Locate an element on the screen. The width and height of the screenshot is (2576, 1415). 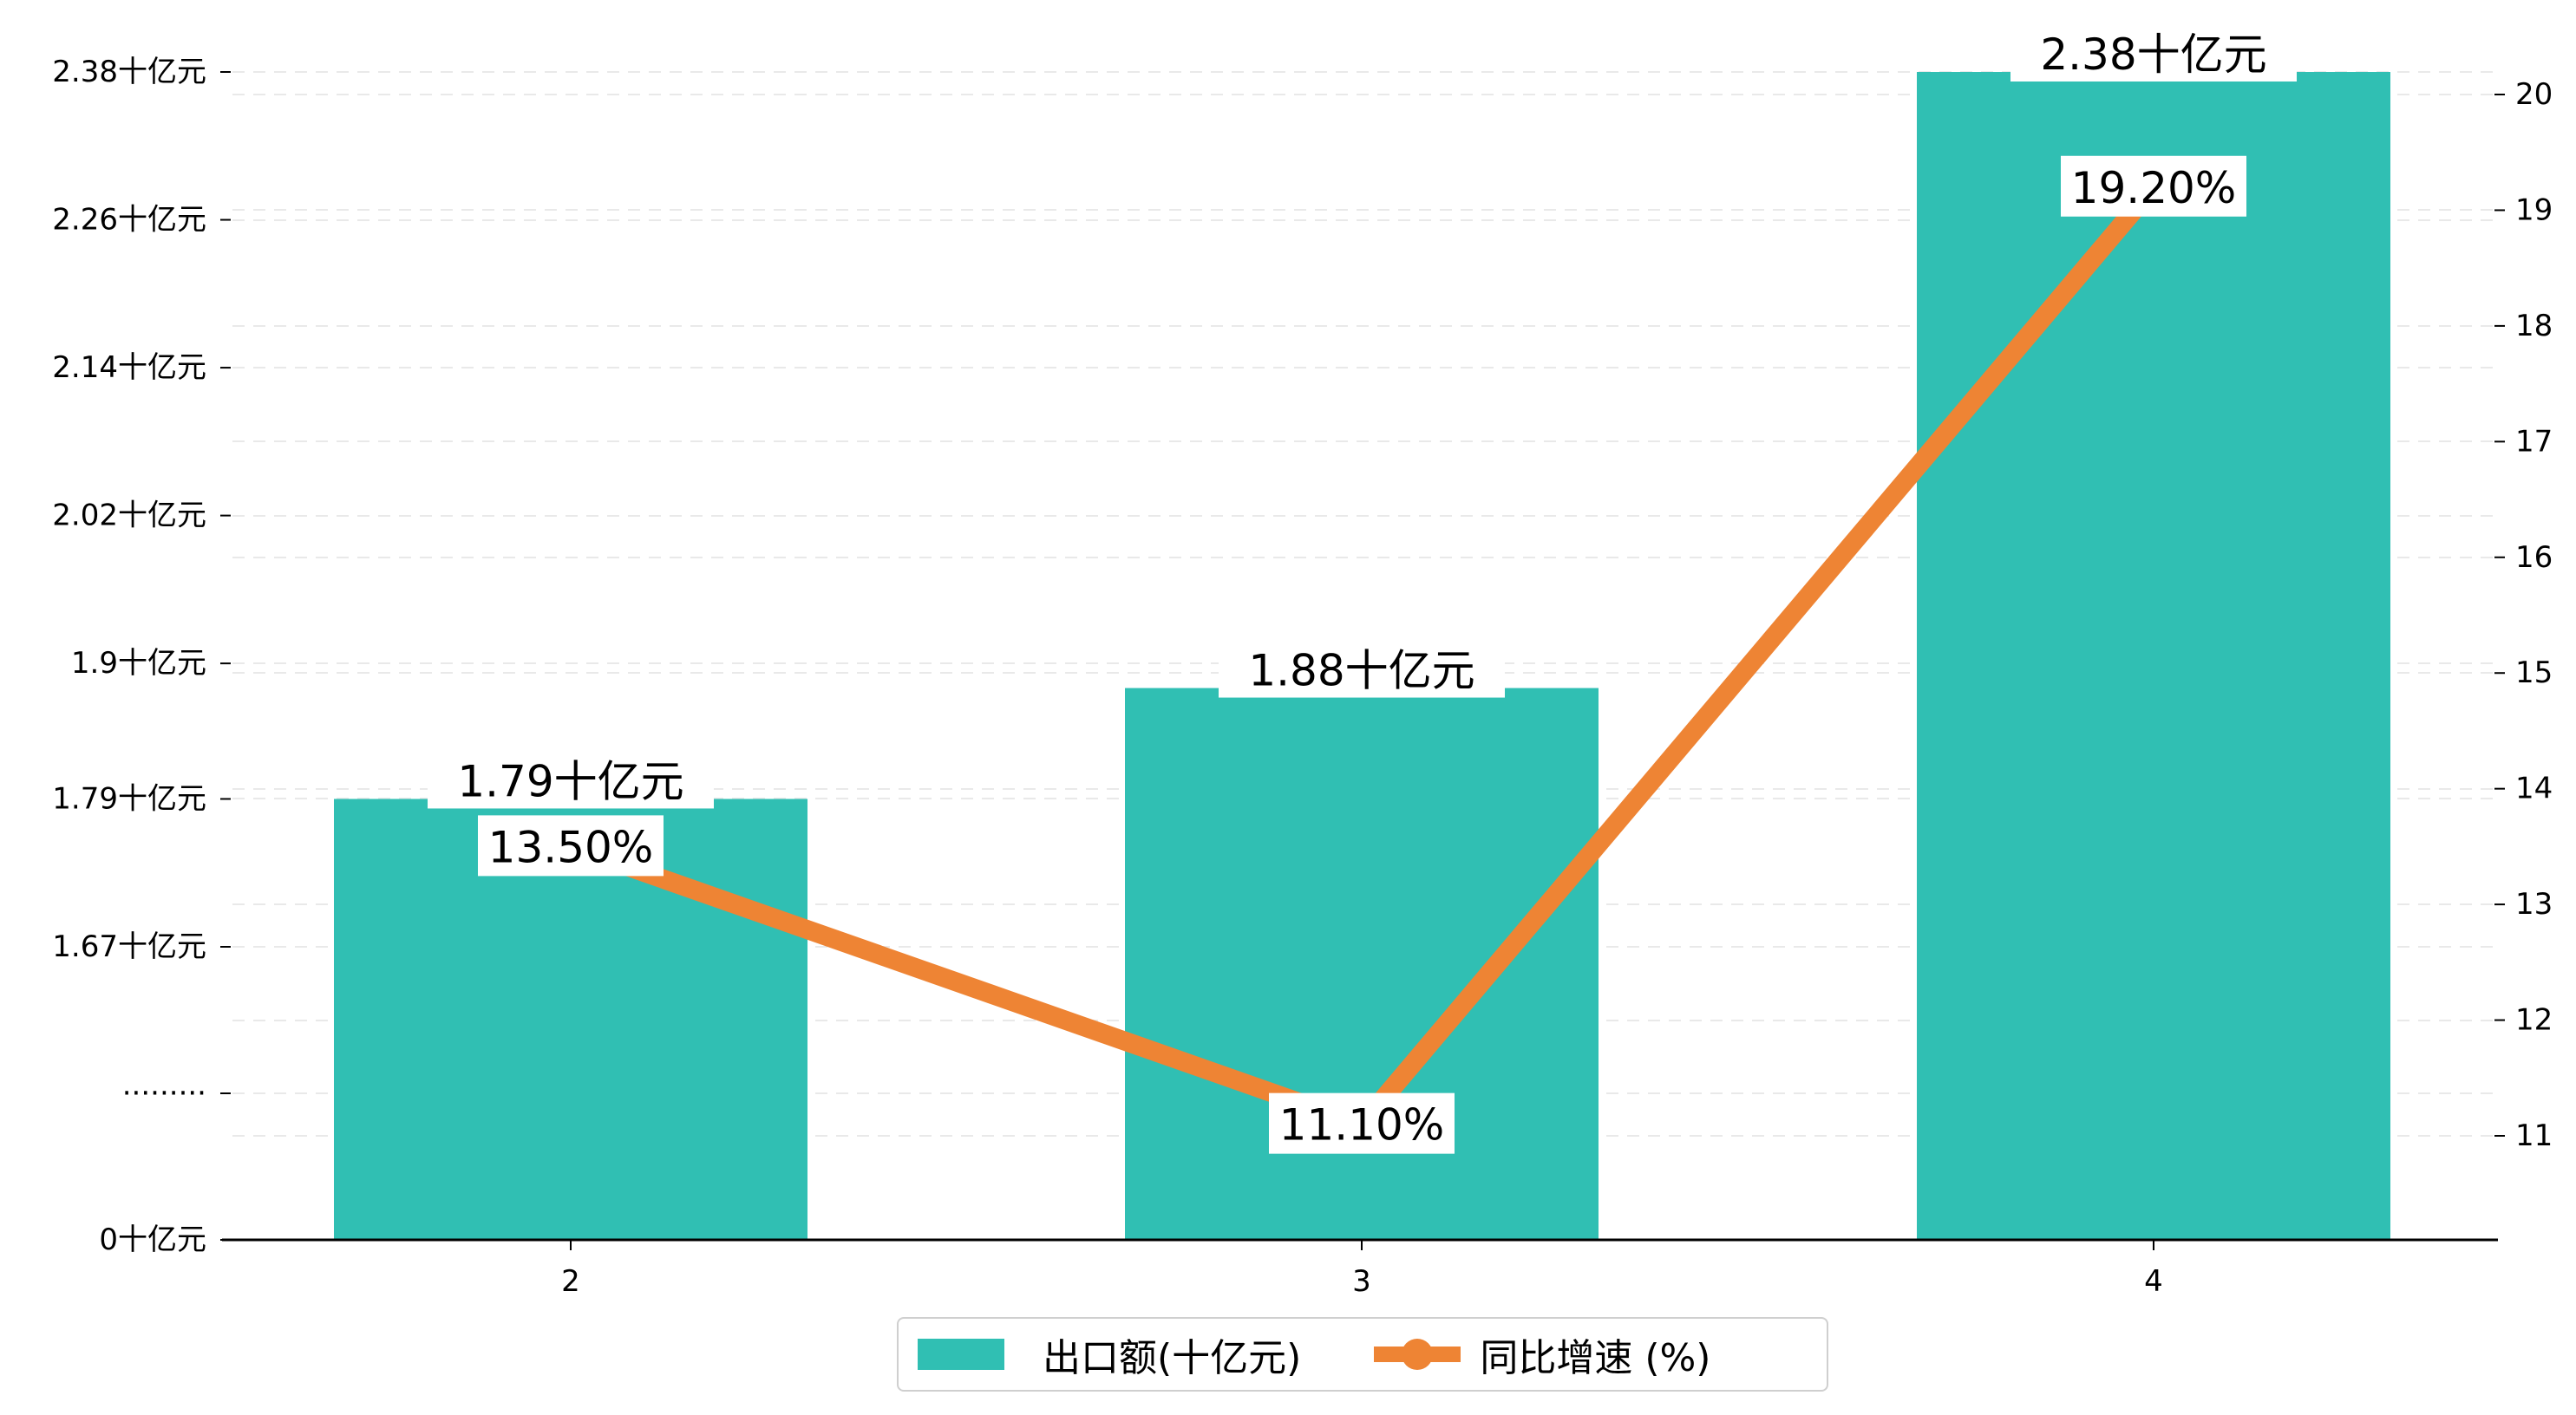
right-tick-label: 11 is located at coordinates (2534, 1135).